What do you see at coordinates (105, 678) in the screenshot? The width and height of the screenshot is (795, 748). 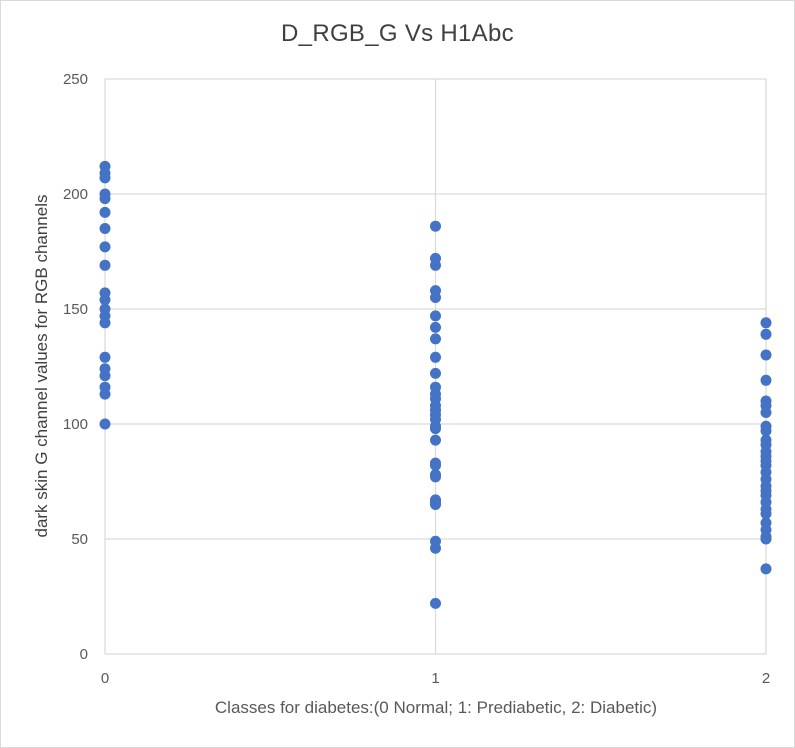 I see `x-tick-label: 0` at bounding box center [105, 678].